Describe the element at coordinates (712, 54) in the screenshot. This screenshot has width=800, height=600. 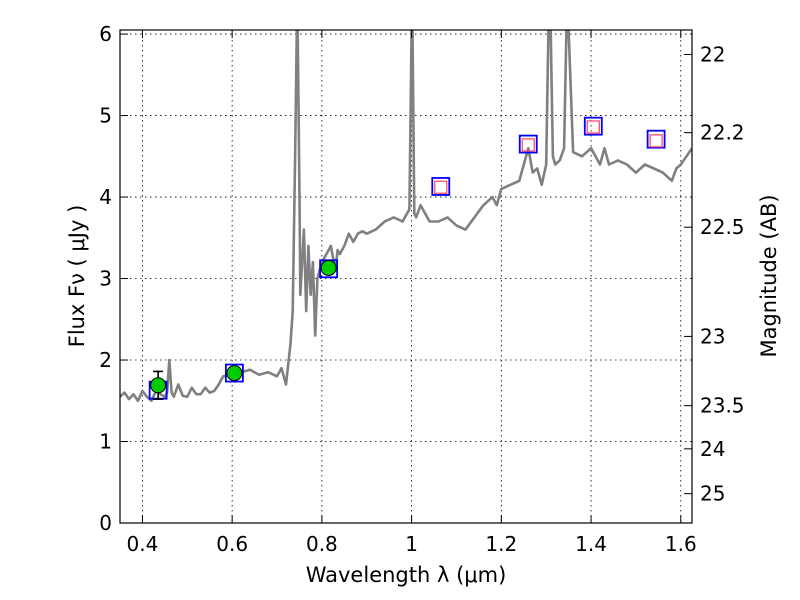
I see `y2-tick-label: 22` at that location.